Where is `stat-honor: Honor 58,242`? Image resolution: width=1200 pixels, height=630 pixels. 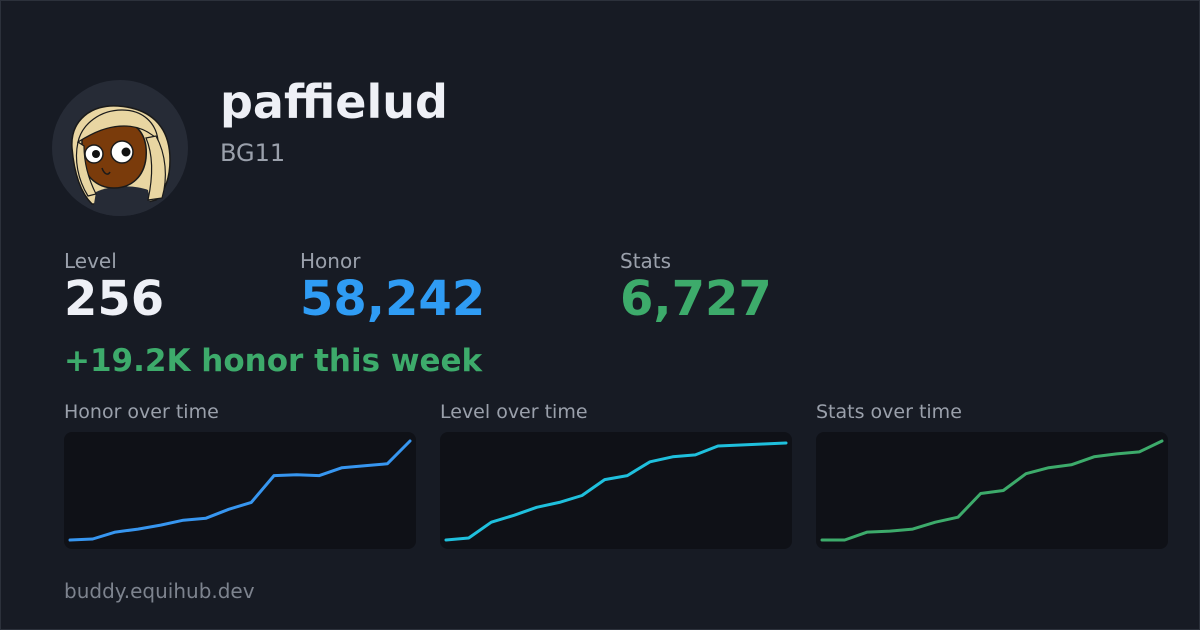
stat-honor: Honor 58,242 is located at coordinates (392, 287).